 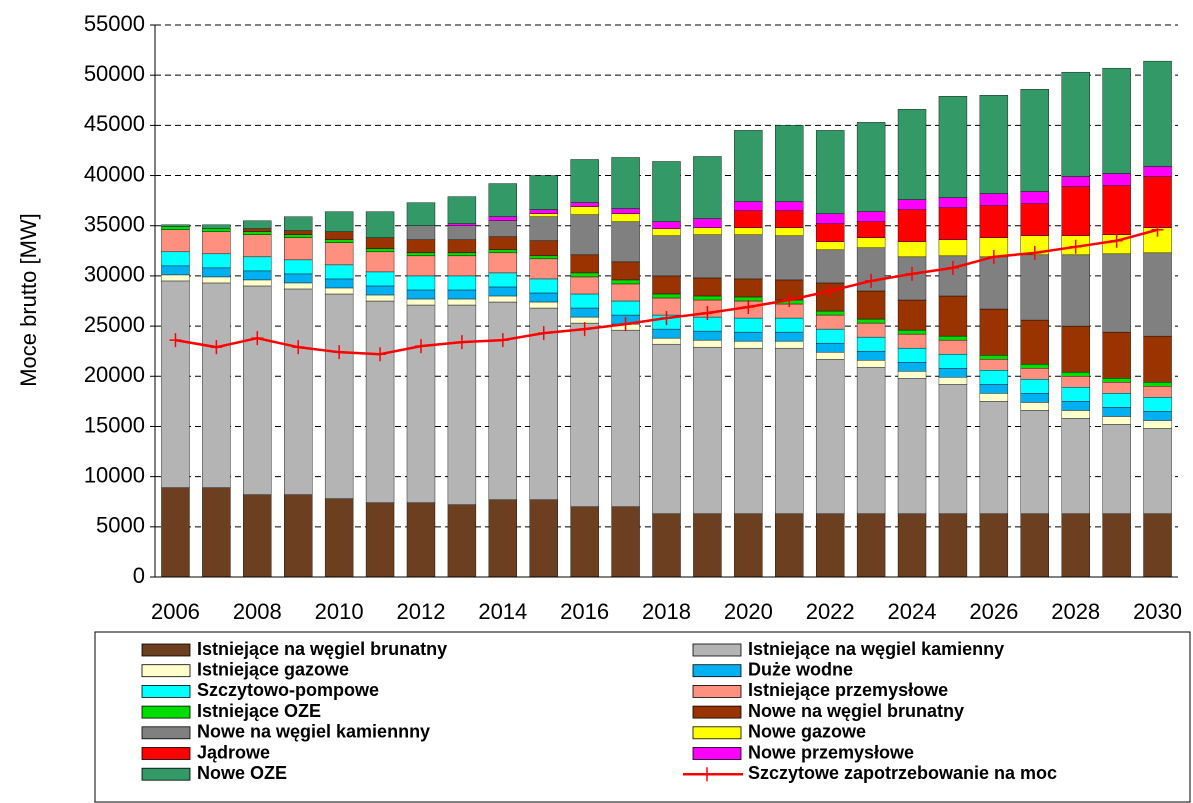 What do you see at coordinates (502, 611) in the screenshot?
I see `x-tick-label: 2014` at bounding box center [502, 611].